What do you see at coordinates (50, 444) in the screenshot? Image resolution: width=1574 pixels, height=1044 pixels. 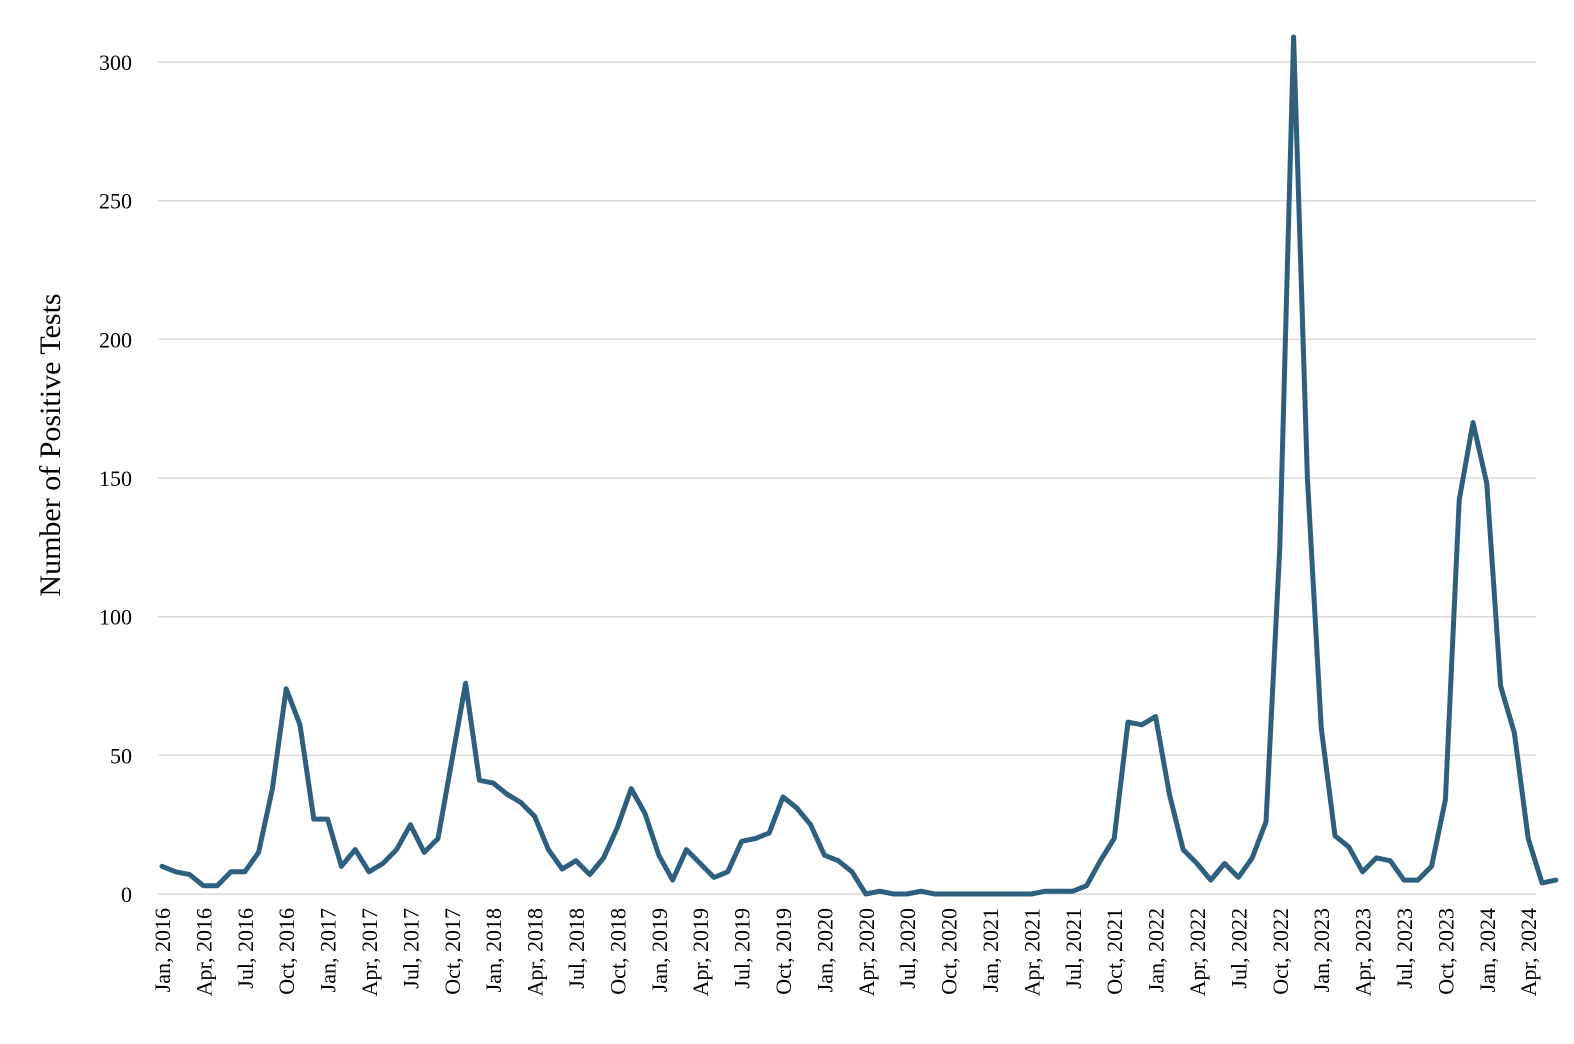 I see `y-axis-title: Number of Positive Tests` at bounding box center [50, 444].